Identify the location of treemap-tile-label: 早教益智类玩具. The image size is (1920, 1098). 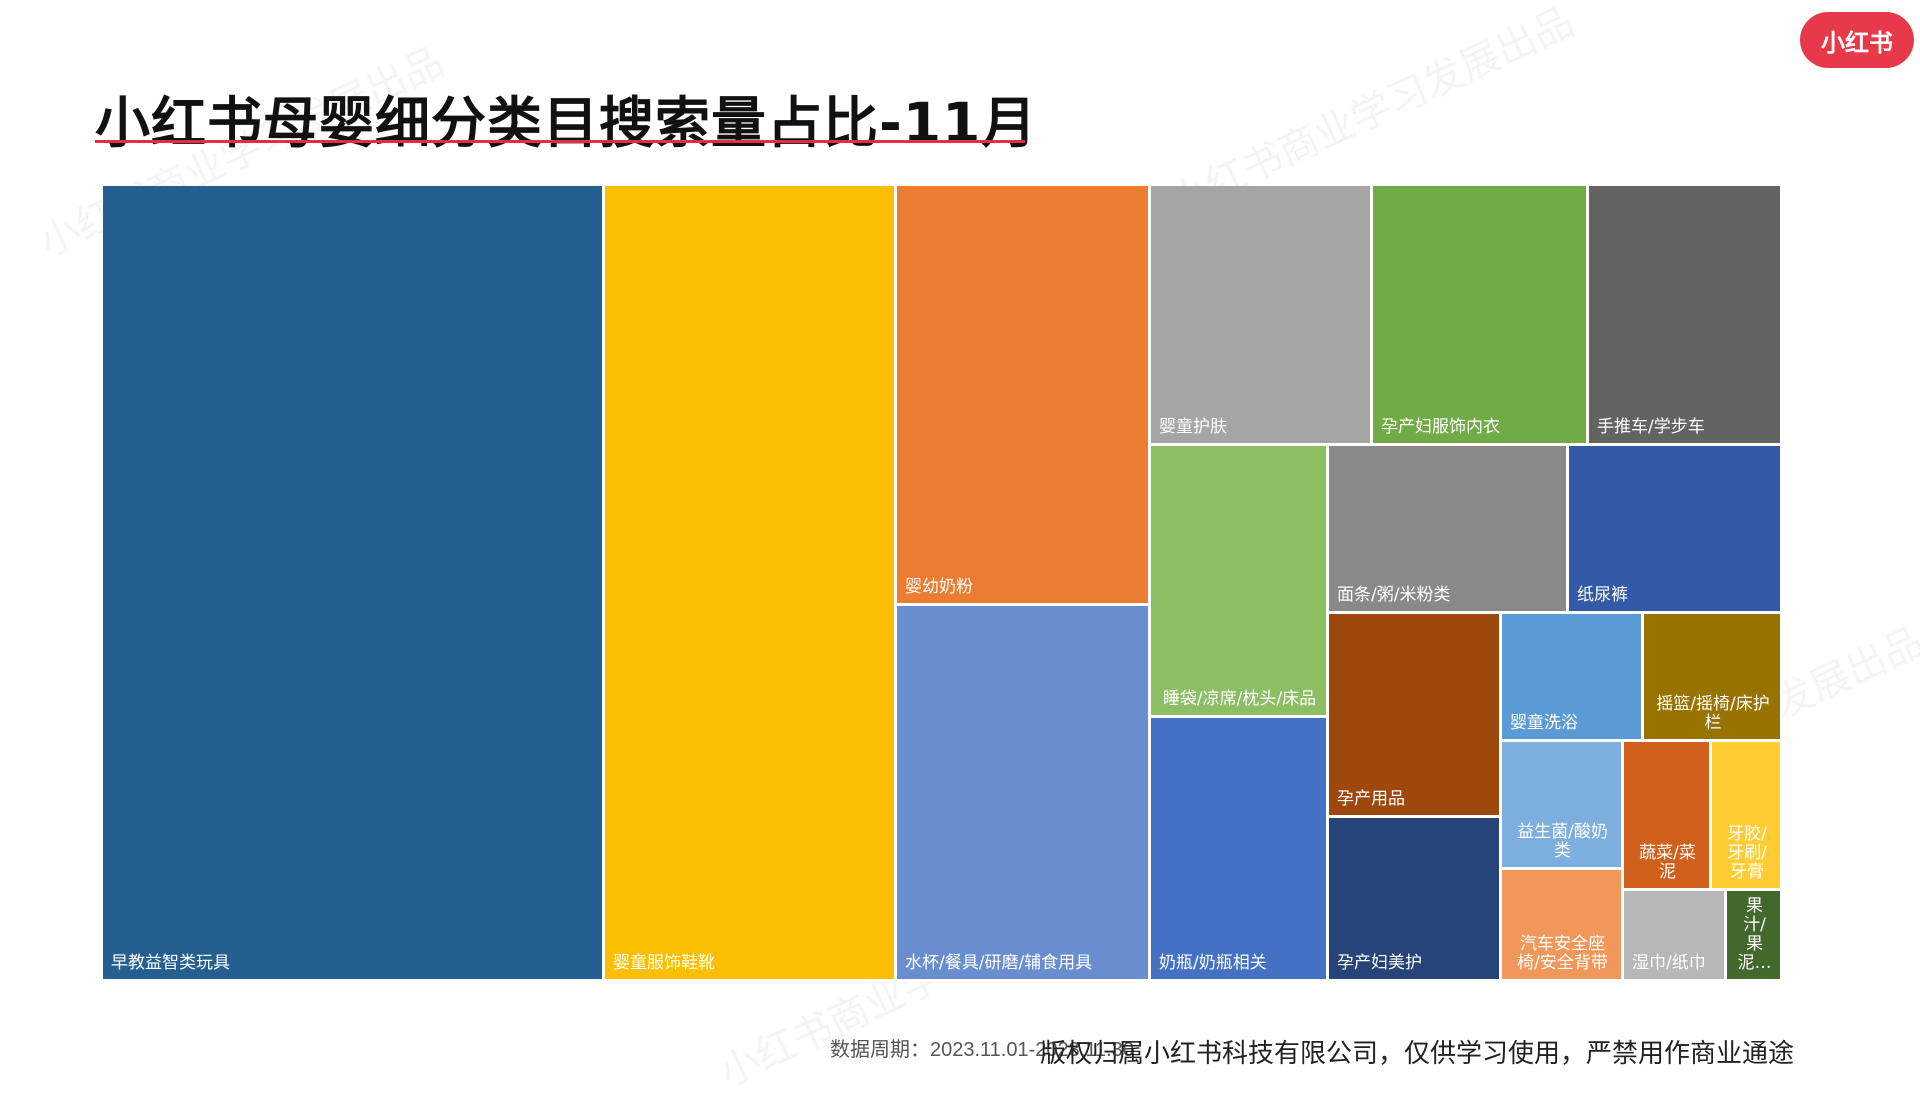
(170, 963).